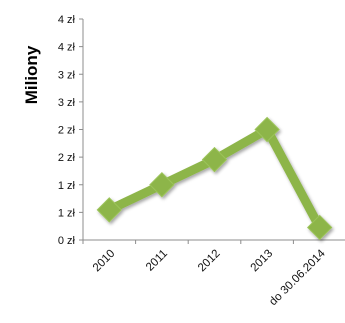  Describe the element at coordinates (262, 261) in the screenshot. I see `x-category-label: 2013` at that location.